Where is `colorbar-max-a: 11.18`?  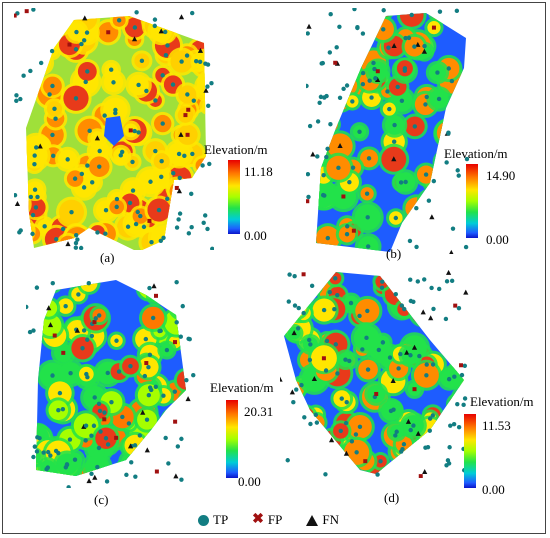
colorbar-max-a: 11.18 is located at coordinates (258, 171).